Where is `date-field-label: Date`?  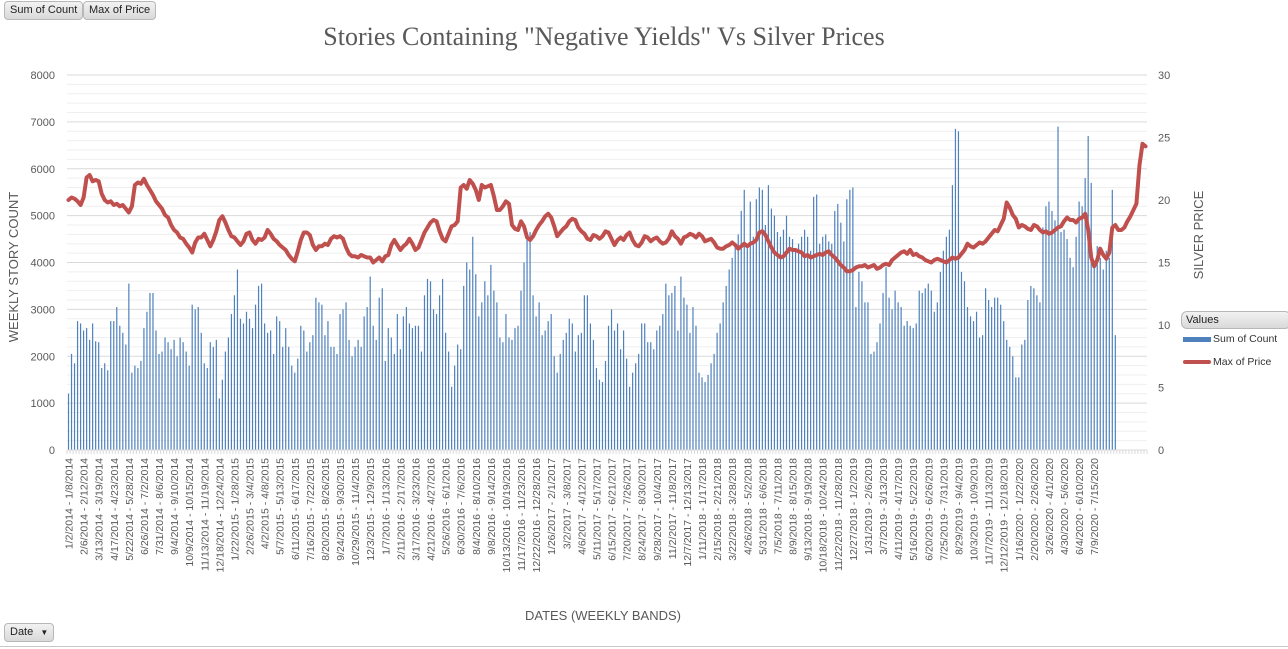
date-field-label: Date is located at coordinates (22, 632).